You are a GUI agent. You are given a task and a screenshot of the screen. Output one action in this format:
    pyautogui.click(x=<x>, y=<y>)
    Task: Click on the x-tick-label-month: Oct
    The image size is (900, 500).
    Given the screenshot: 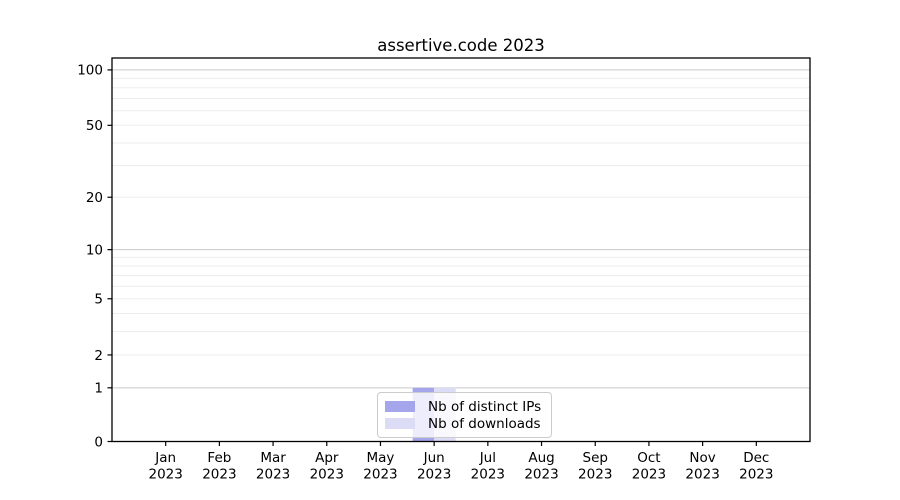 What is the action you would take?
    pyautogui.click(x=648, y=458)
    